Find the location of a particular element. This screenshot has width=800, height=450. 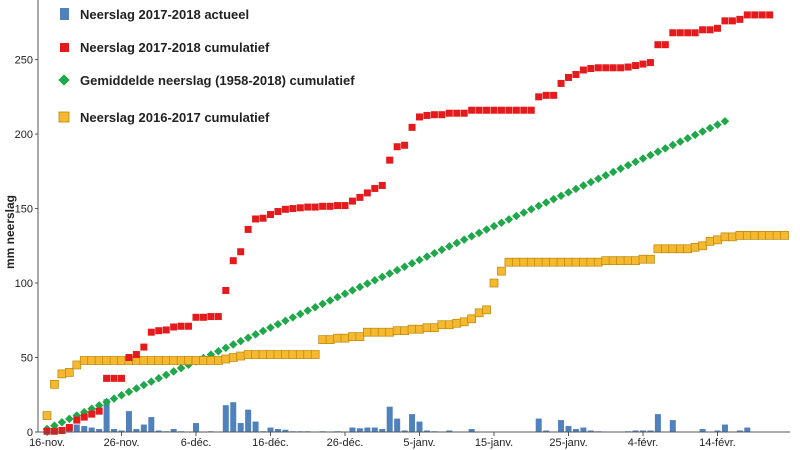

legend-marker-average-cumulative is located at coordinates (64, 80).